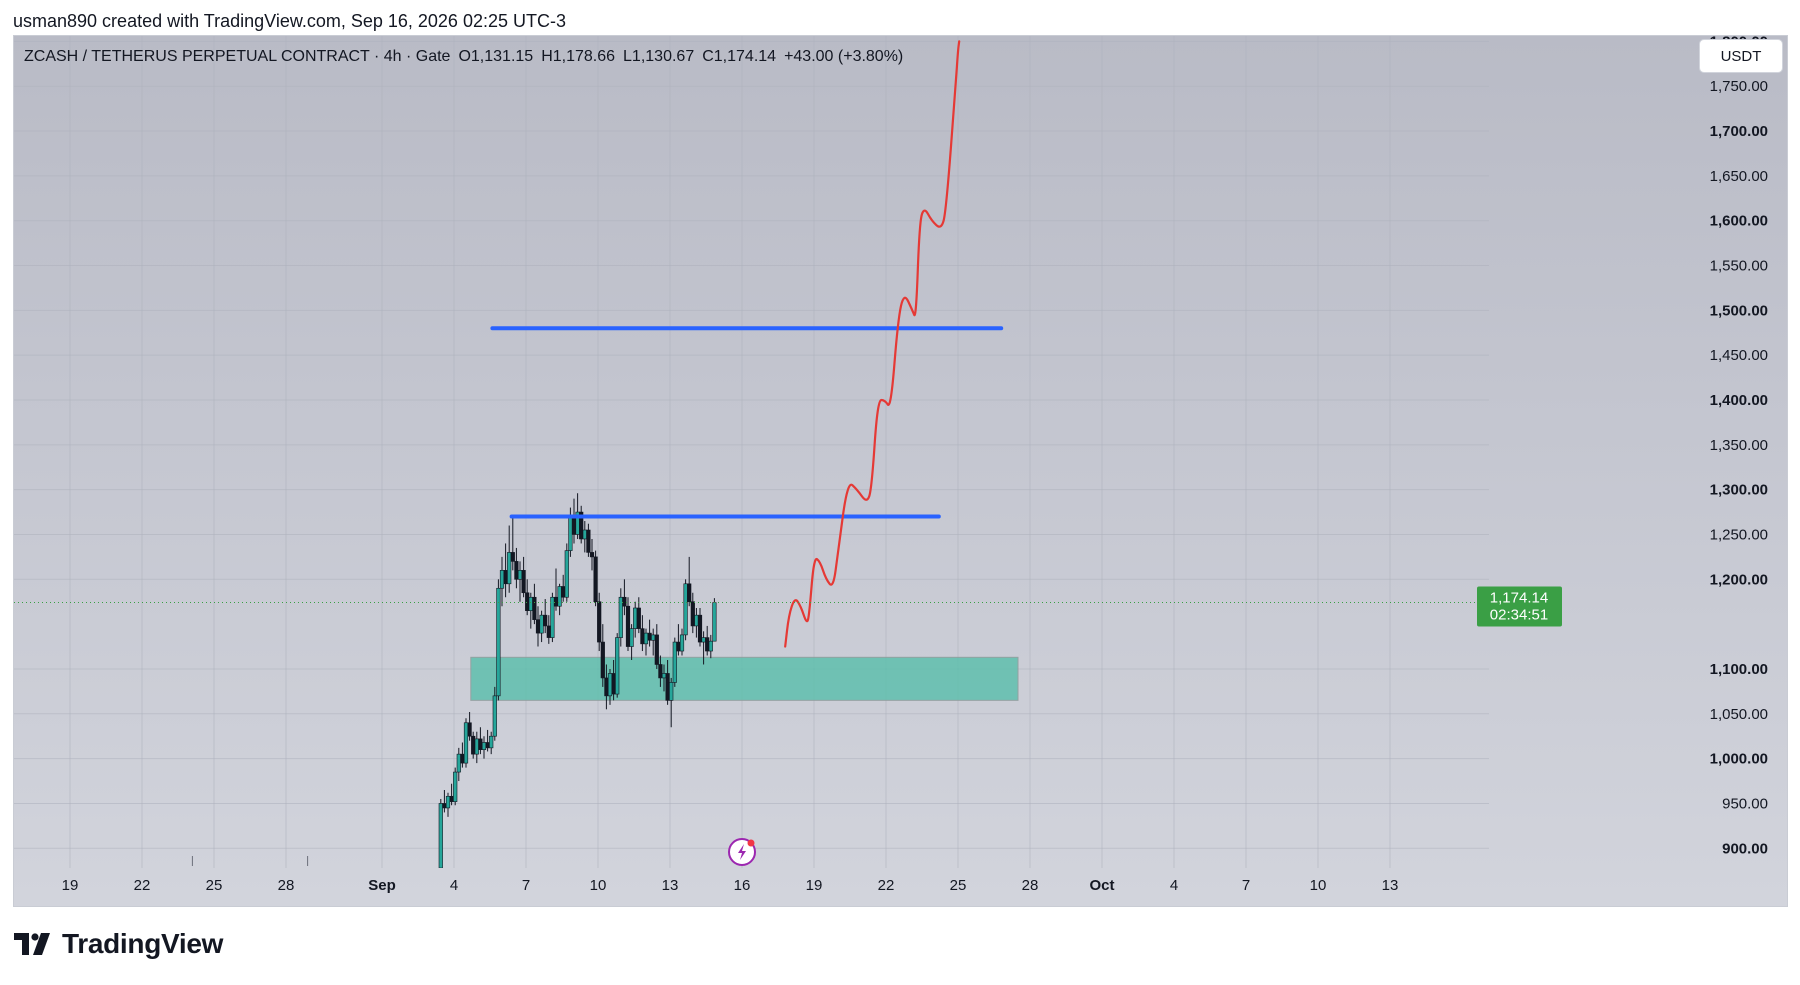  I want to click on currency-button: USDT, so click(1741, 56).